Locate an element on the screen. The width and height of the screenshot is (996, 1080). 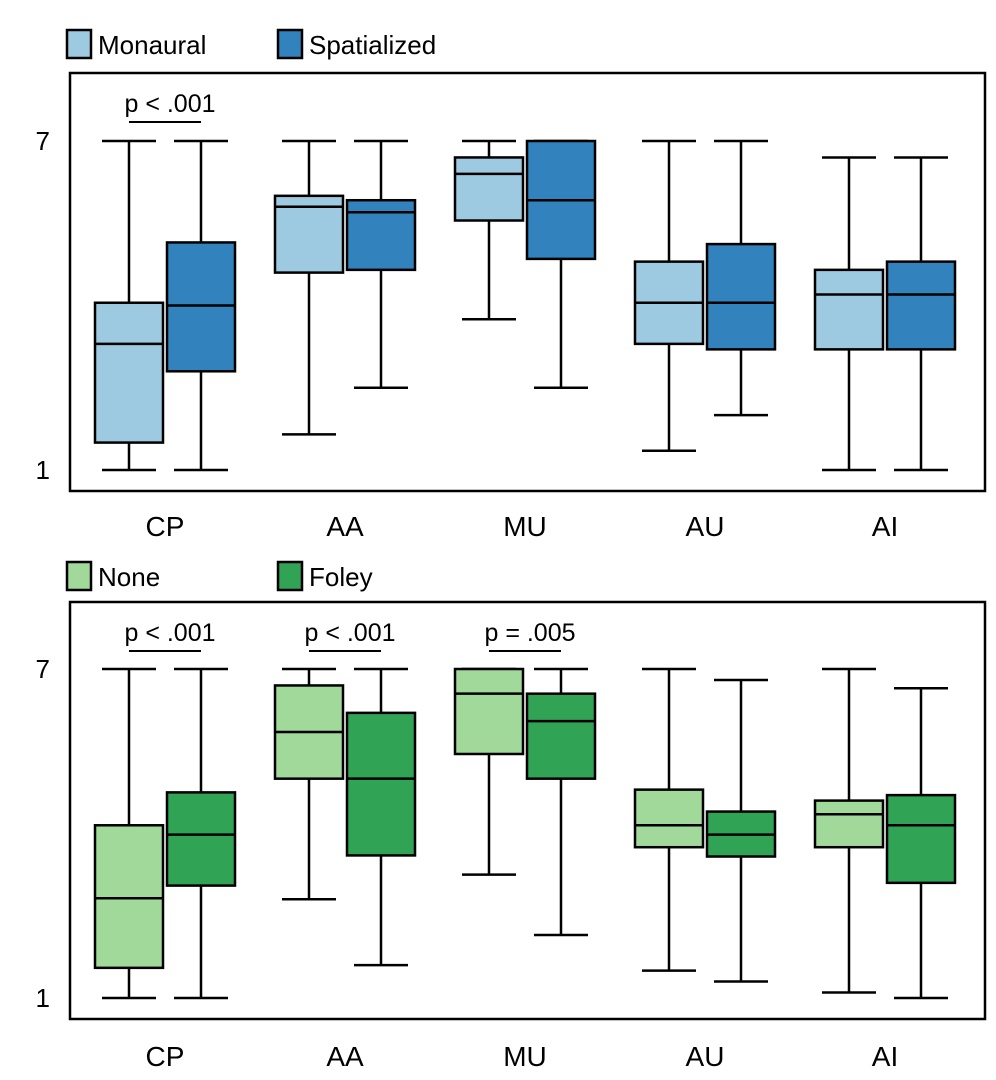
box-spatialized-ai is located at coordinates (921, 314).